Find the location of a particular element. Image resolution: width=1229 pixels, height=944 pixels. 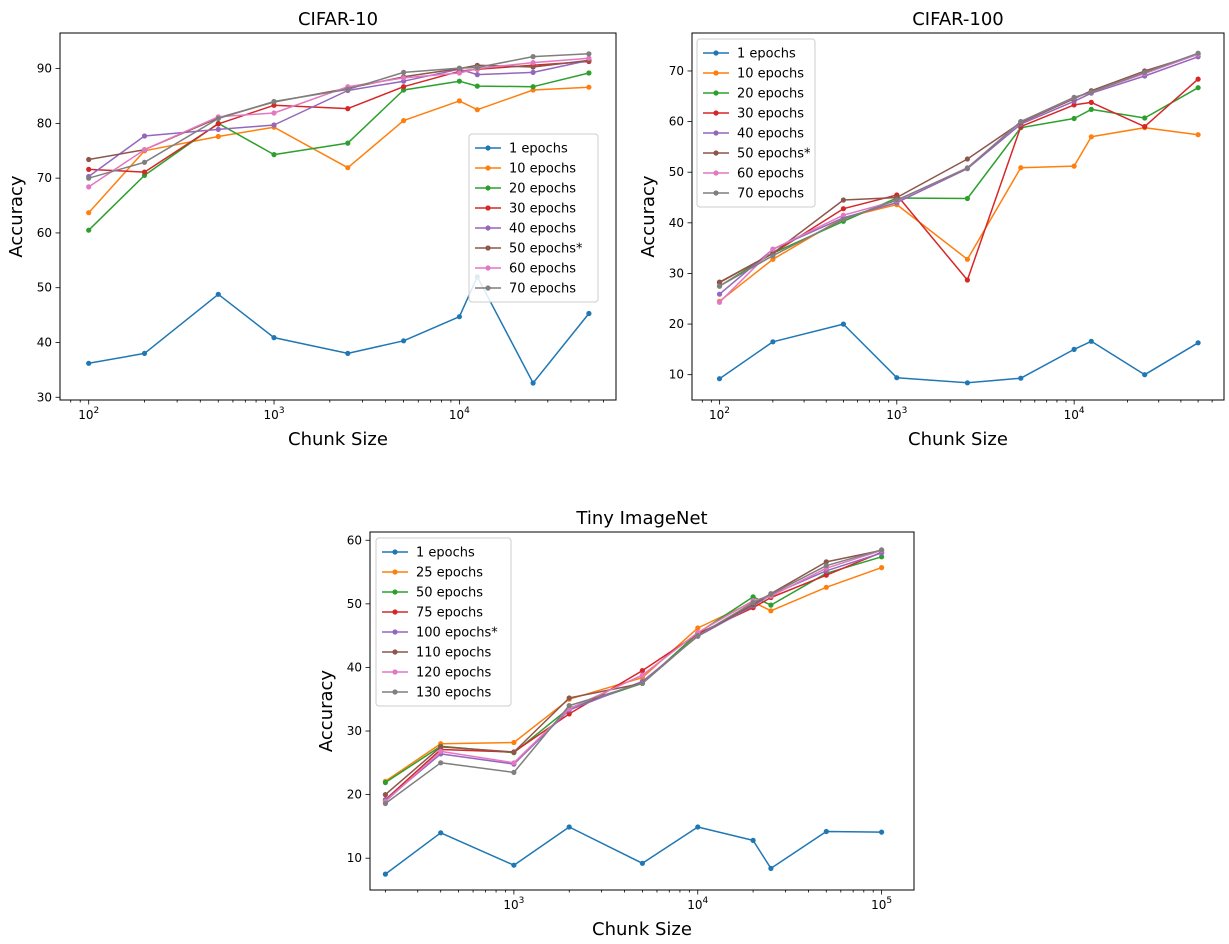

legend-box is located at coordinates (756, 123).